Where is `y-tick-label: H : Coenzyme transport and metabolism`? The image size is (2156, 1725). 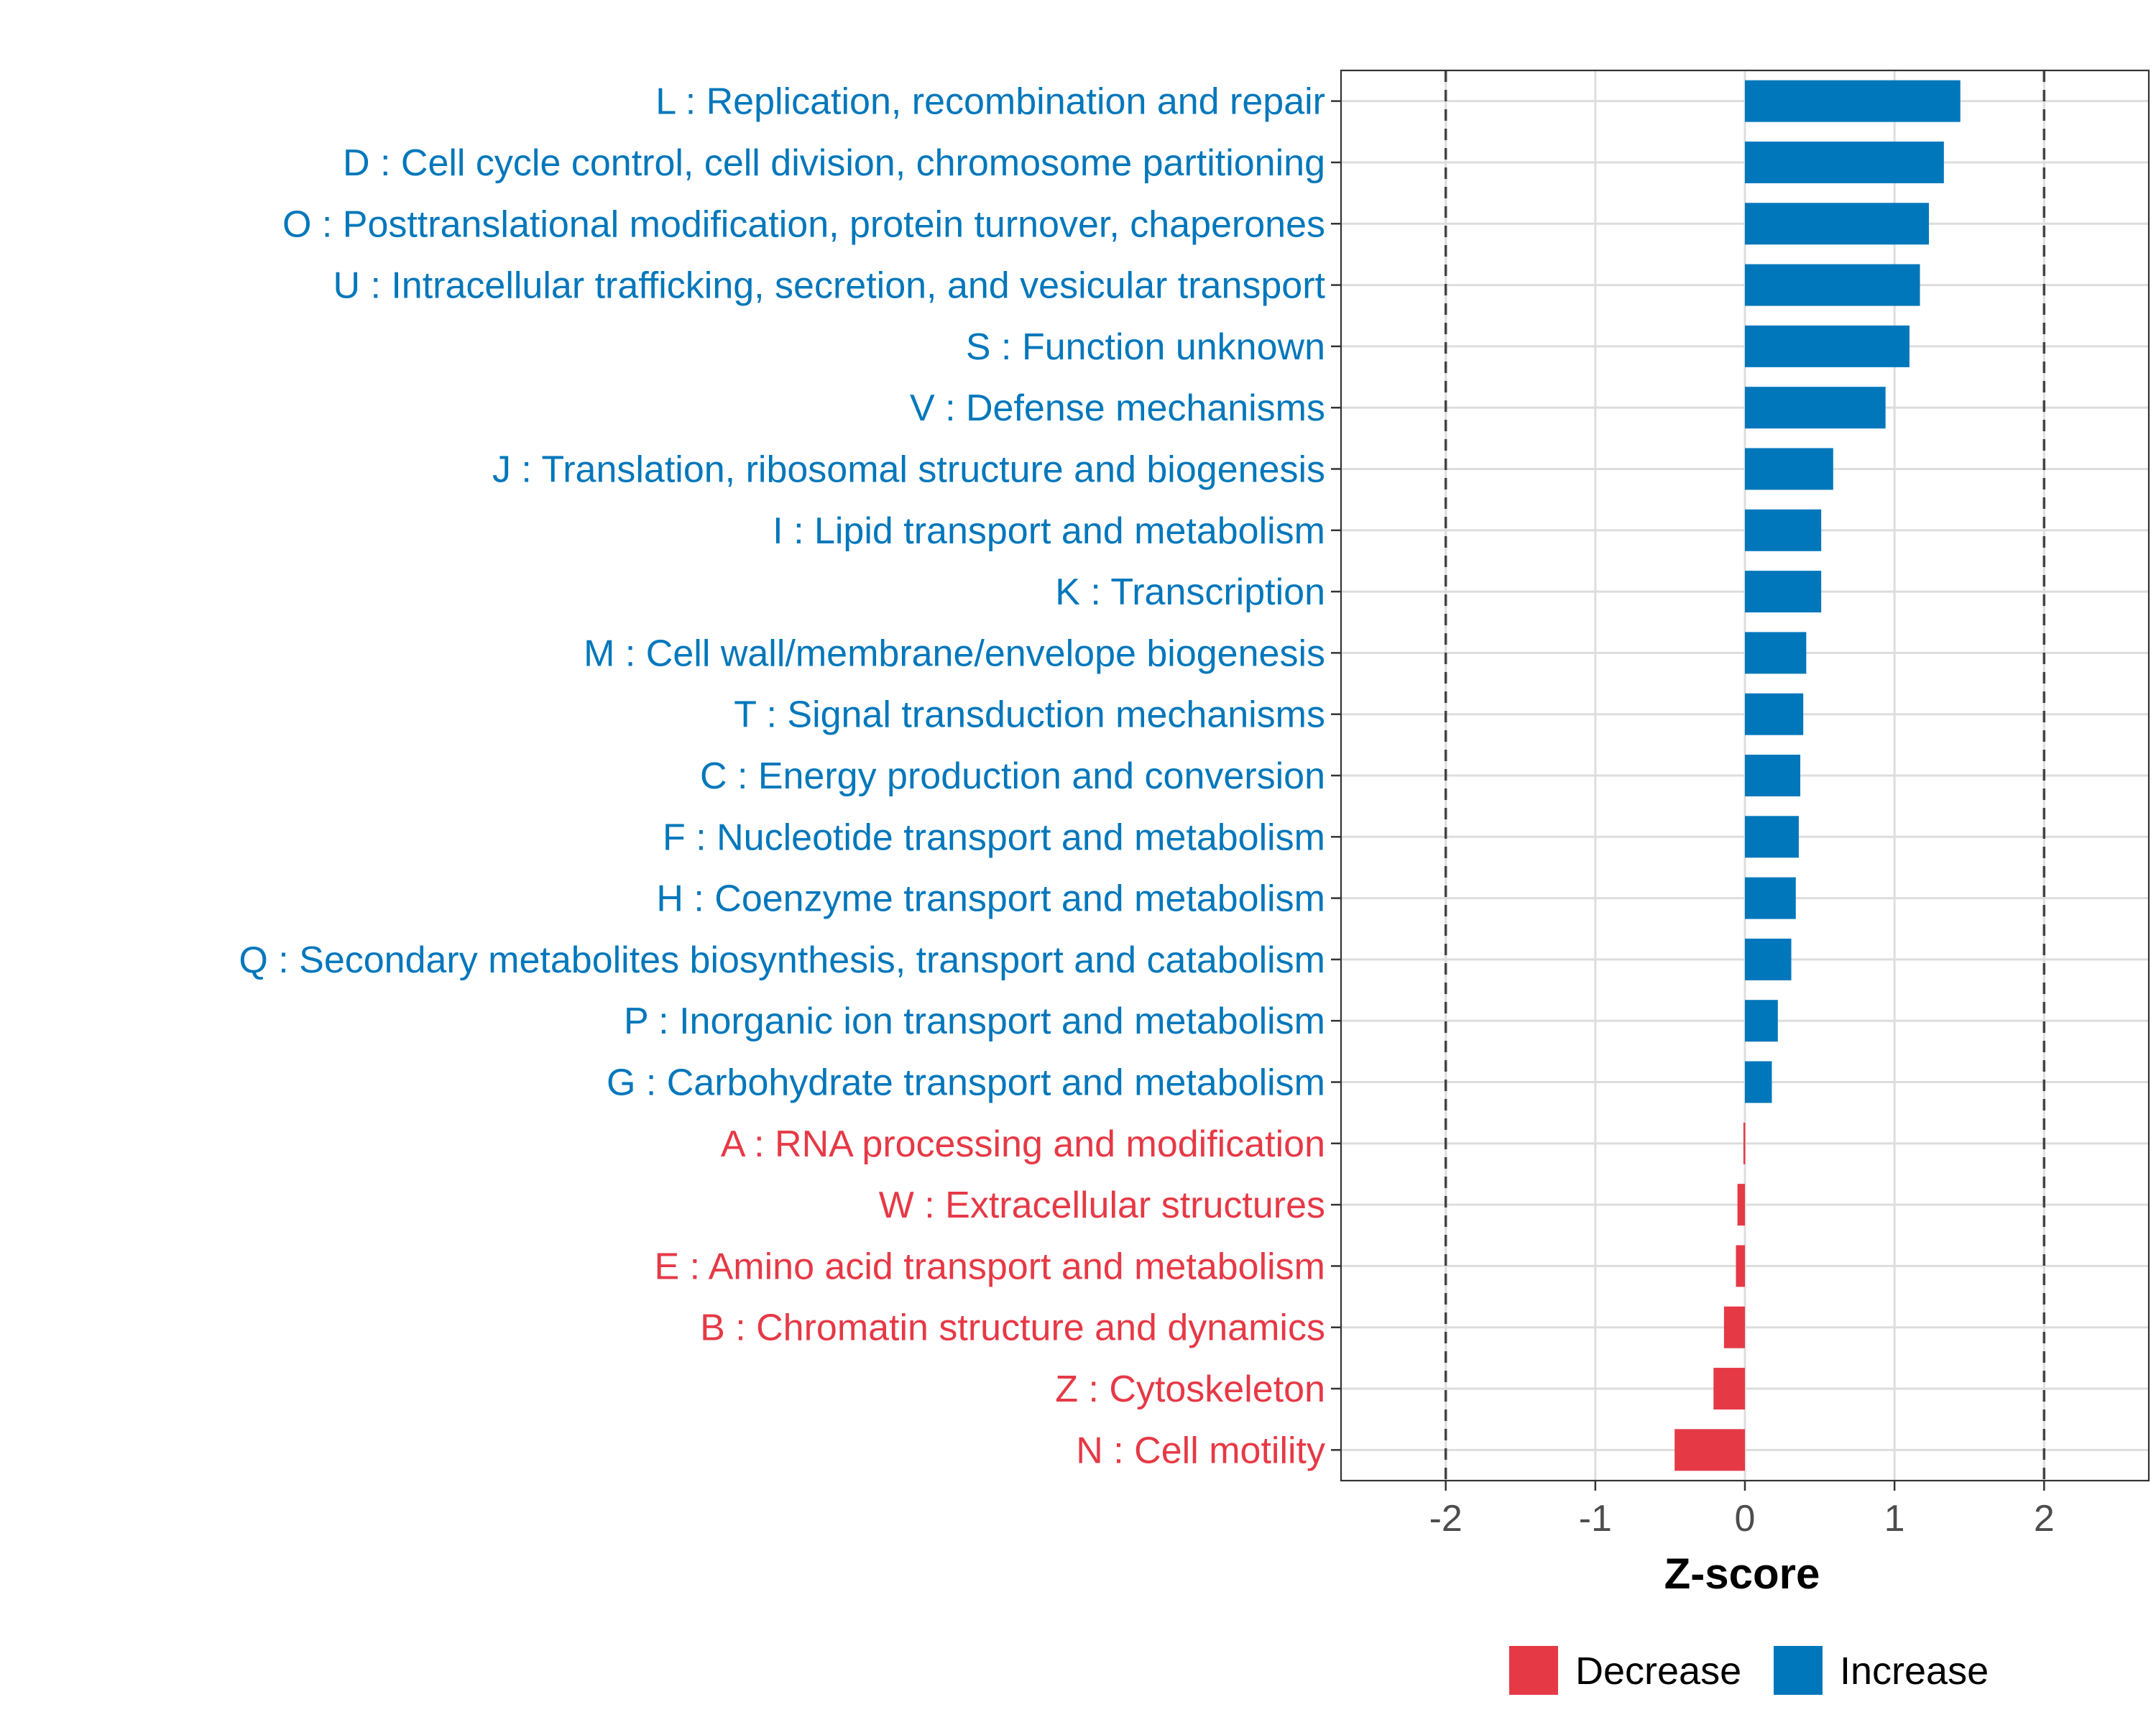
y-tick-label: H : Coenzyme transport and metabolism is located at coordinates (991, 899).